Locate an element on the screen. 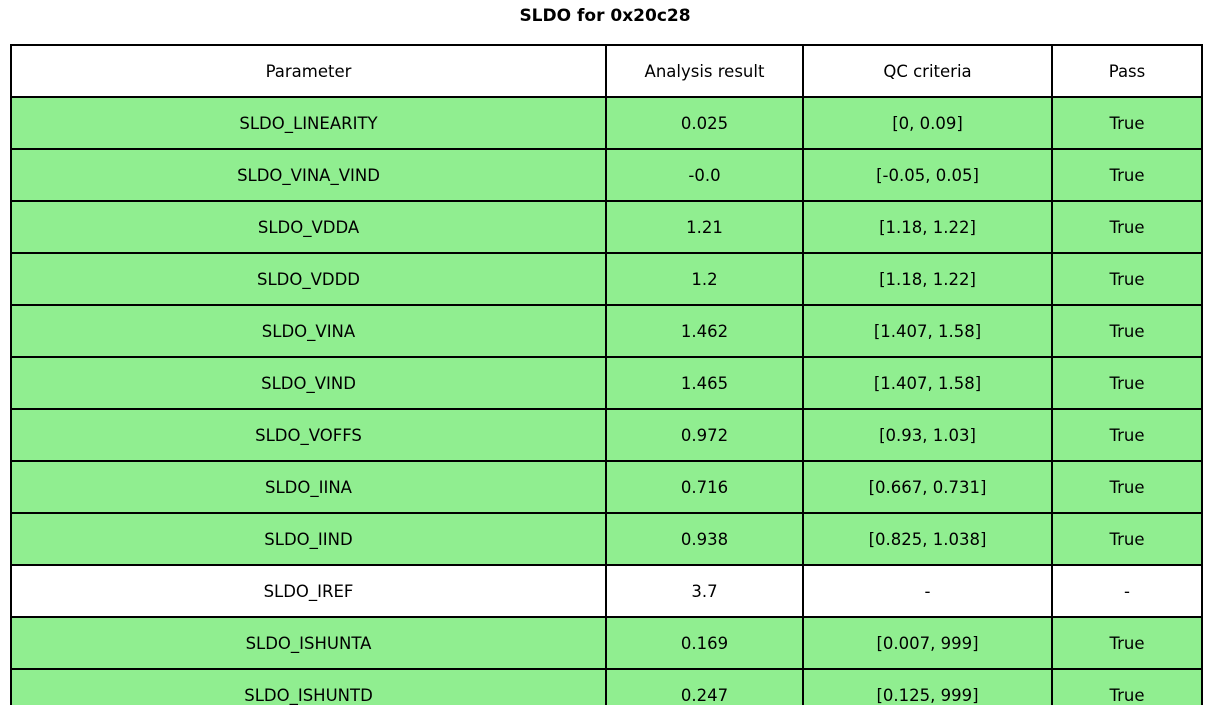  analysis-result-cell: 3.7 is located at coordinates (704, 591).